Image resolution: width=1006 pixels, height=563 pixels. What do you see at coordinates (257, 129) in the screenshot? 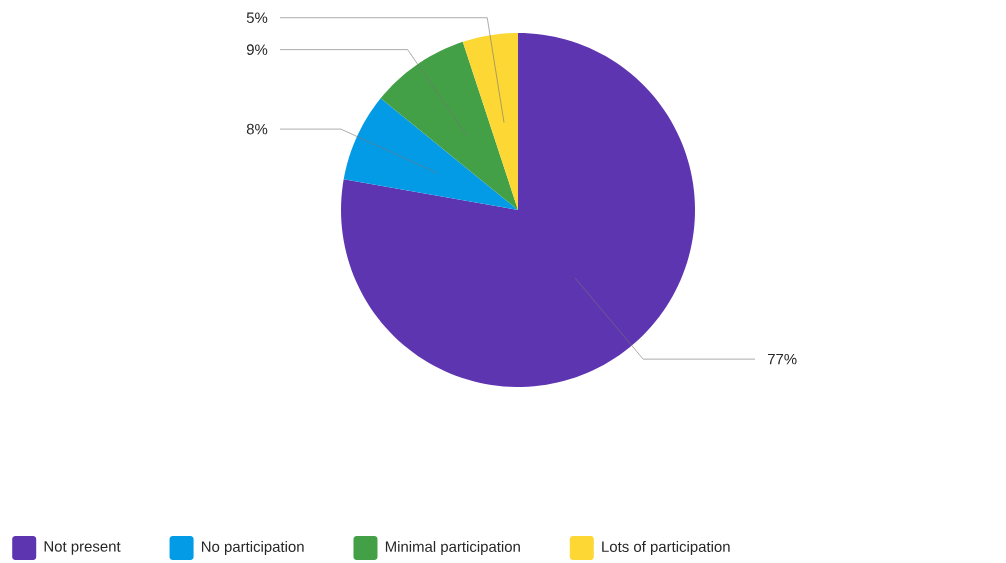
I see `data-label: 8%` at bounding box center [257, 129].